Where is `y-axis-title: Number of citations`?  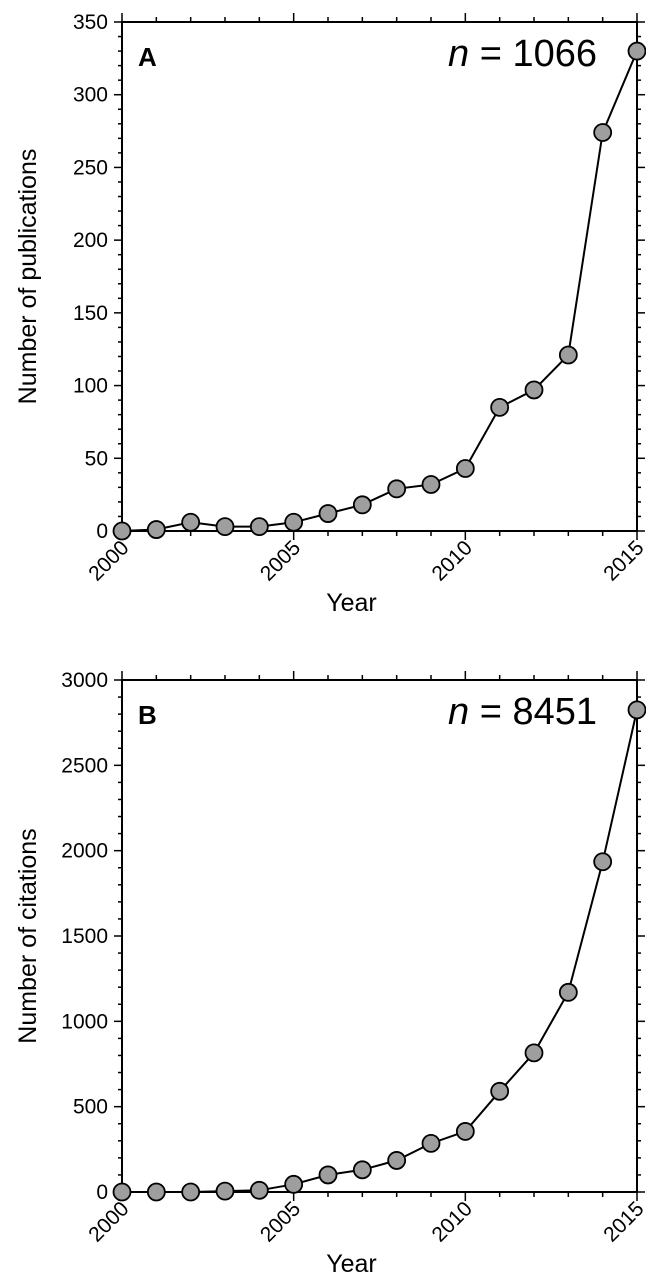 y-axis-title: Number of citations is located at coordinates (28, 935).